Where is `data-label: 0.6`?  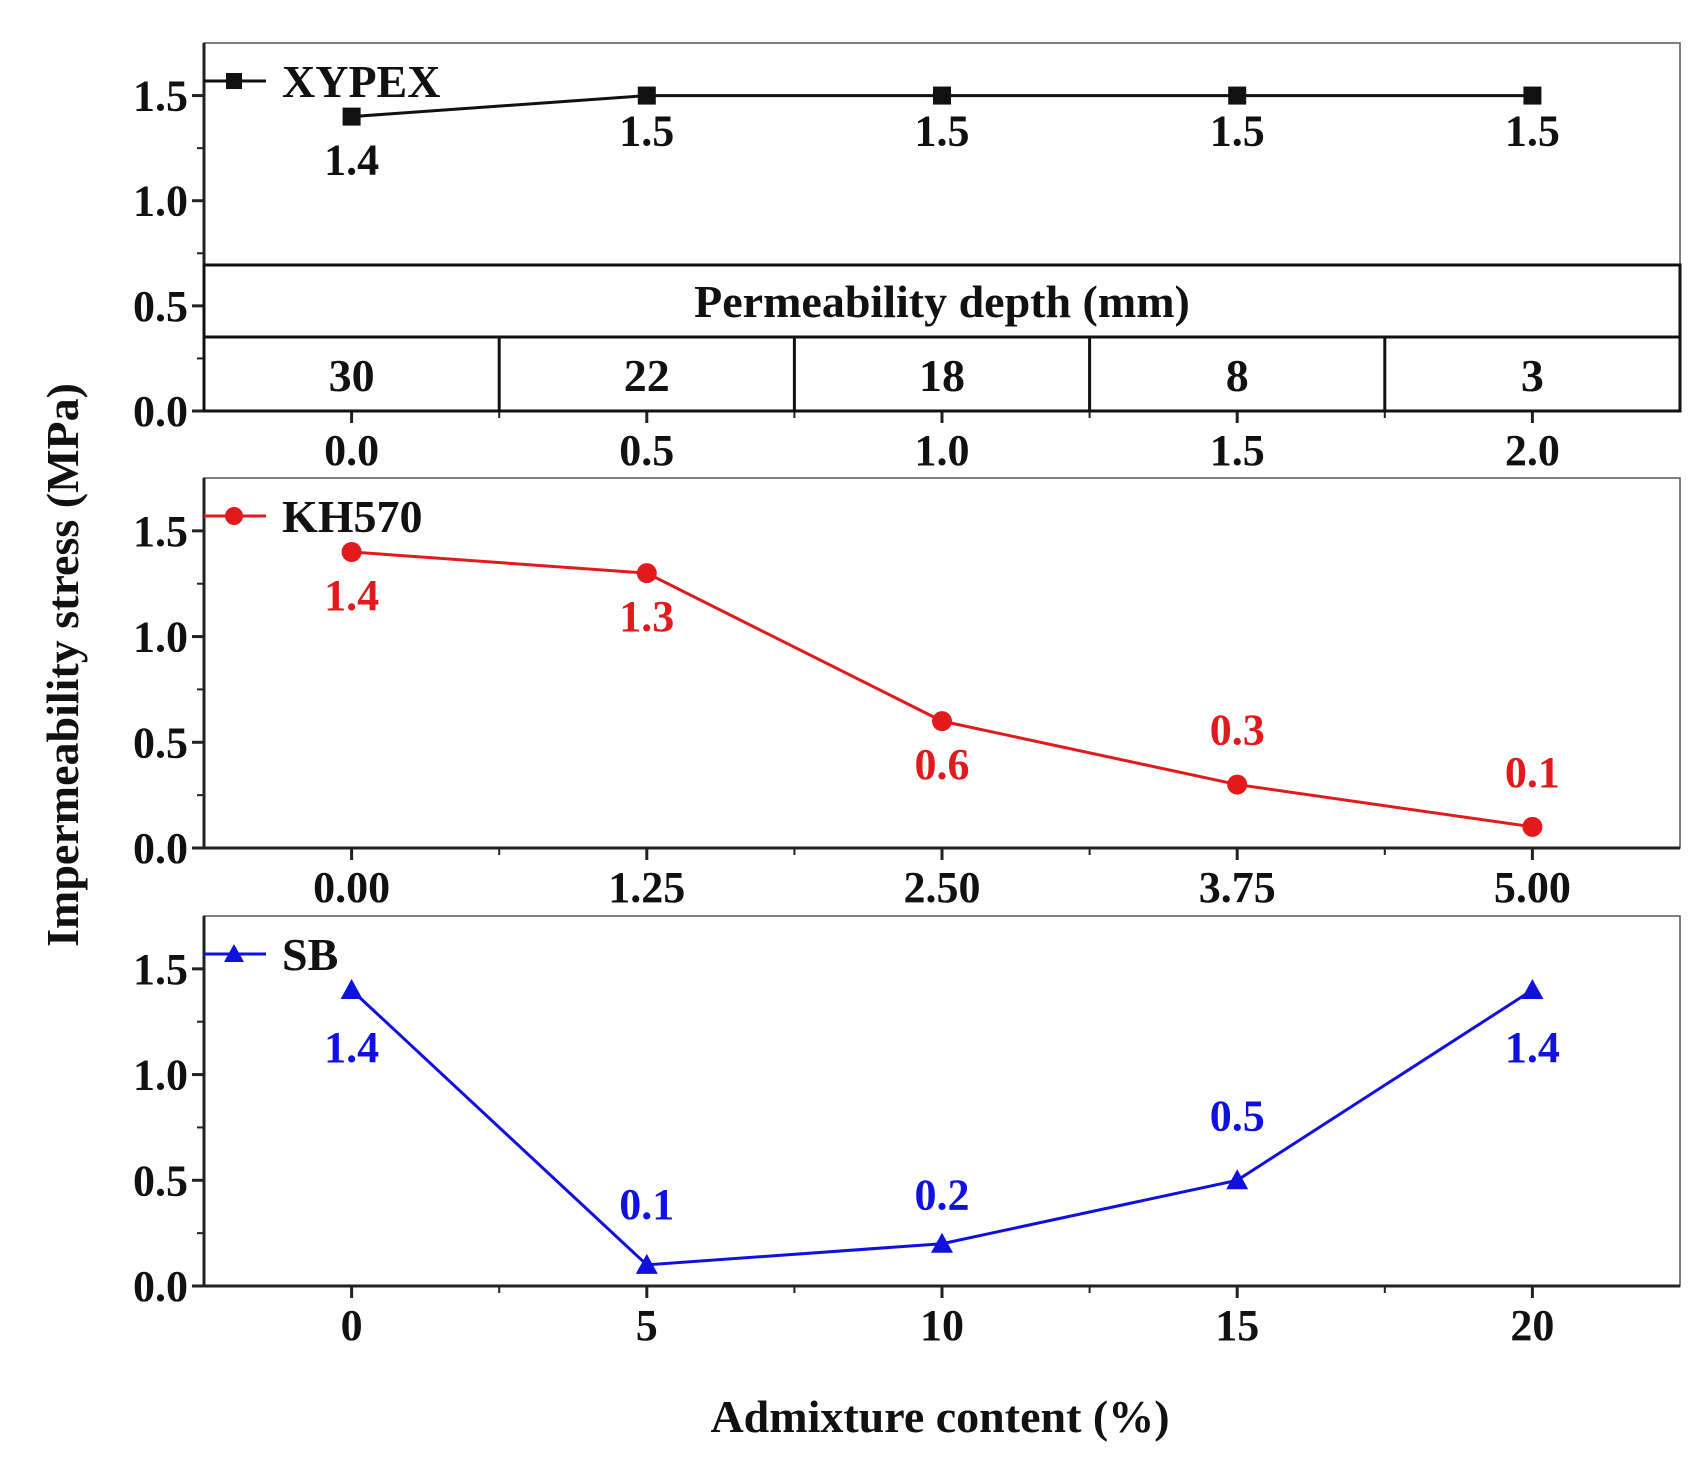 data-label: 0.6 is located at coordinates (942, 764).